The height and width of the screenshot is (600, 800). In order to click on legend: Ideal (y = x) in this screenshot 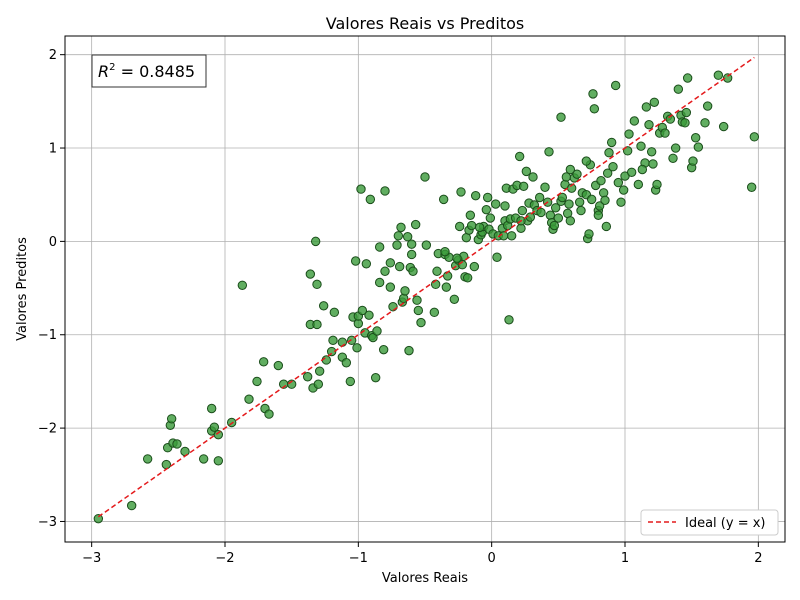, I will do `click(709, 522)`.